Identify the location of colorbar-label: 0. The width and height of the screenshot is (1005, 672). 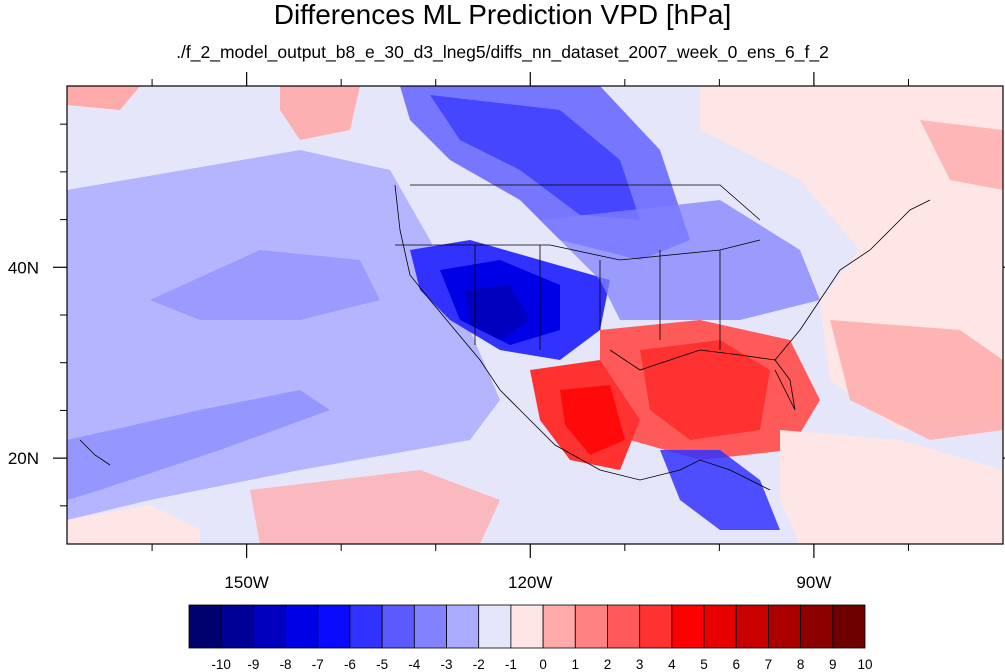
(543, 664).